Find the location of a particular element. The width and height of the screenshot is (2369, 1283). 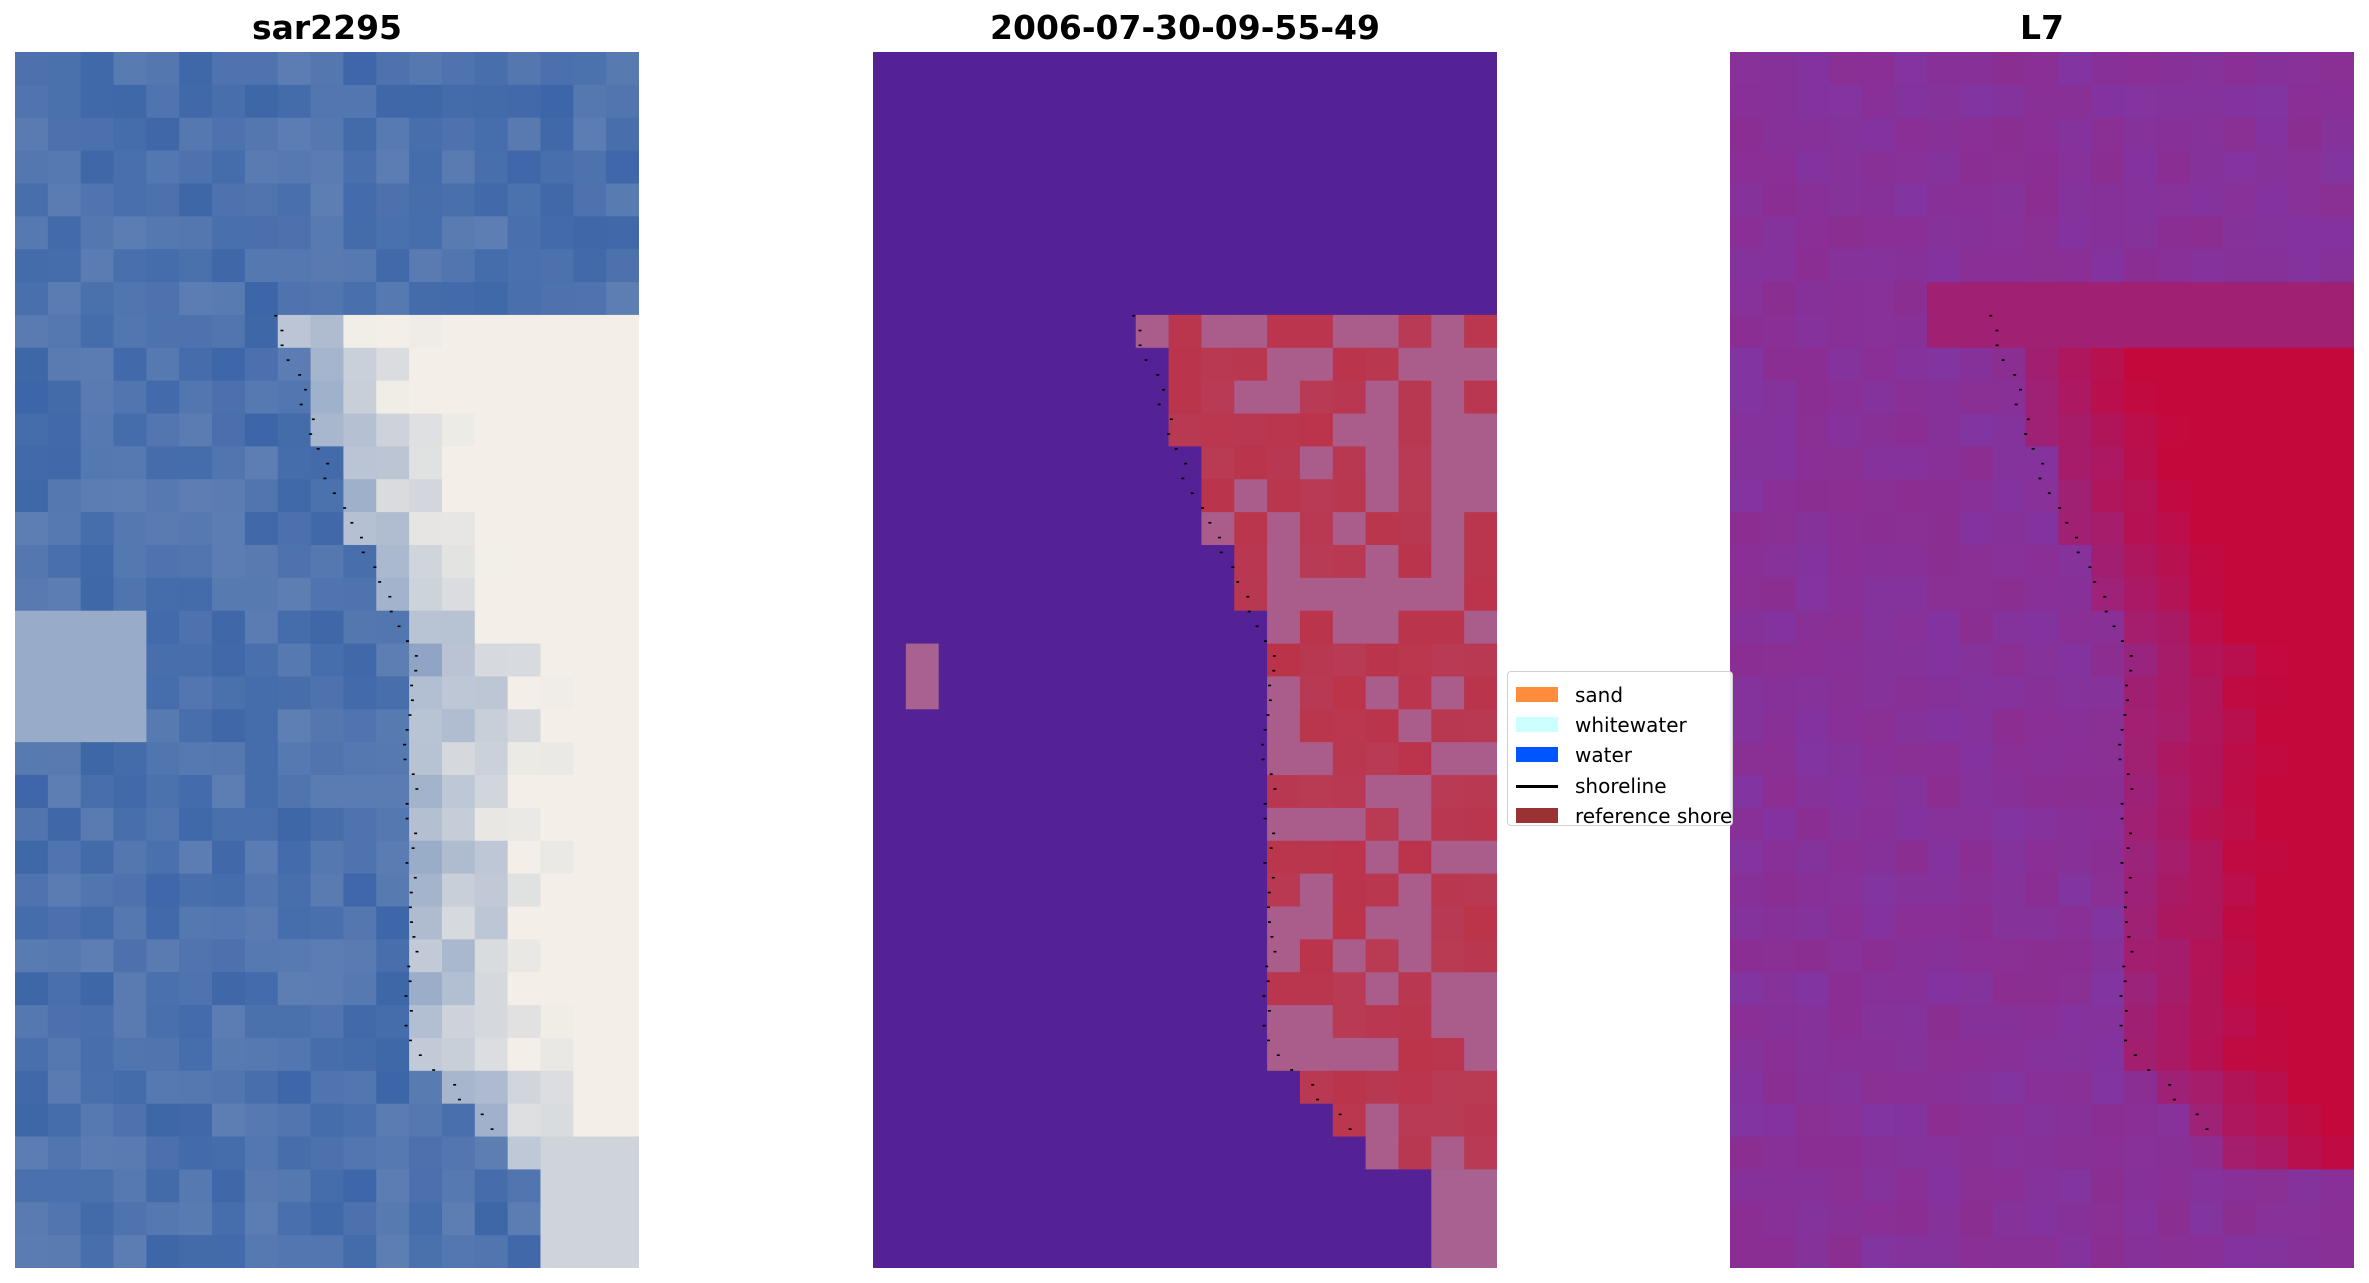

legend-item-whitewater: whitewater is located at coordinates (1620, 725).